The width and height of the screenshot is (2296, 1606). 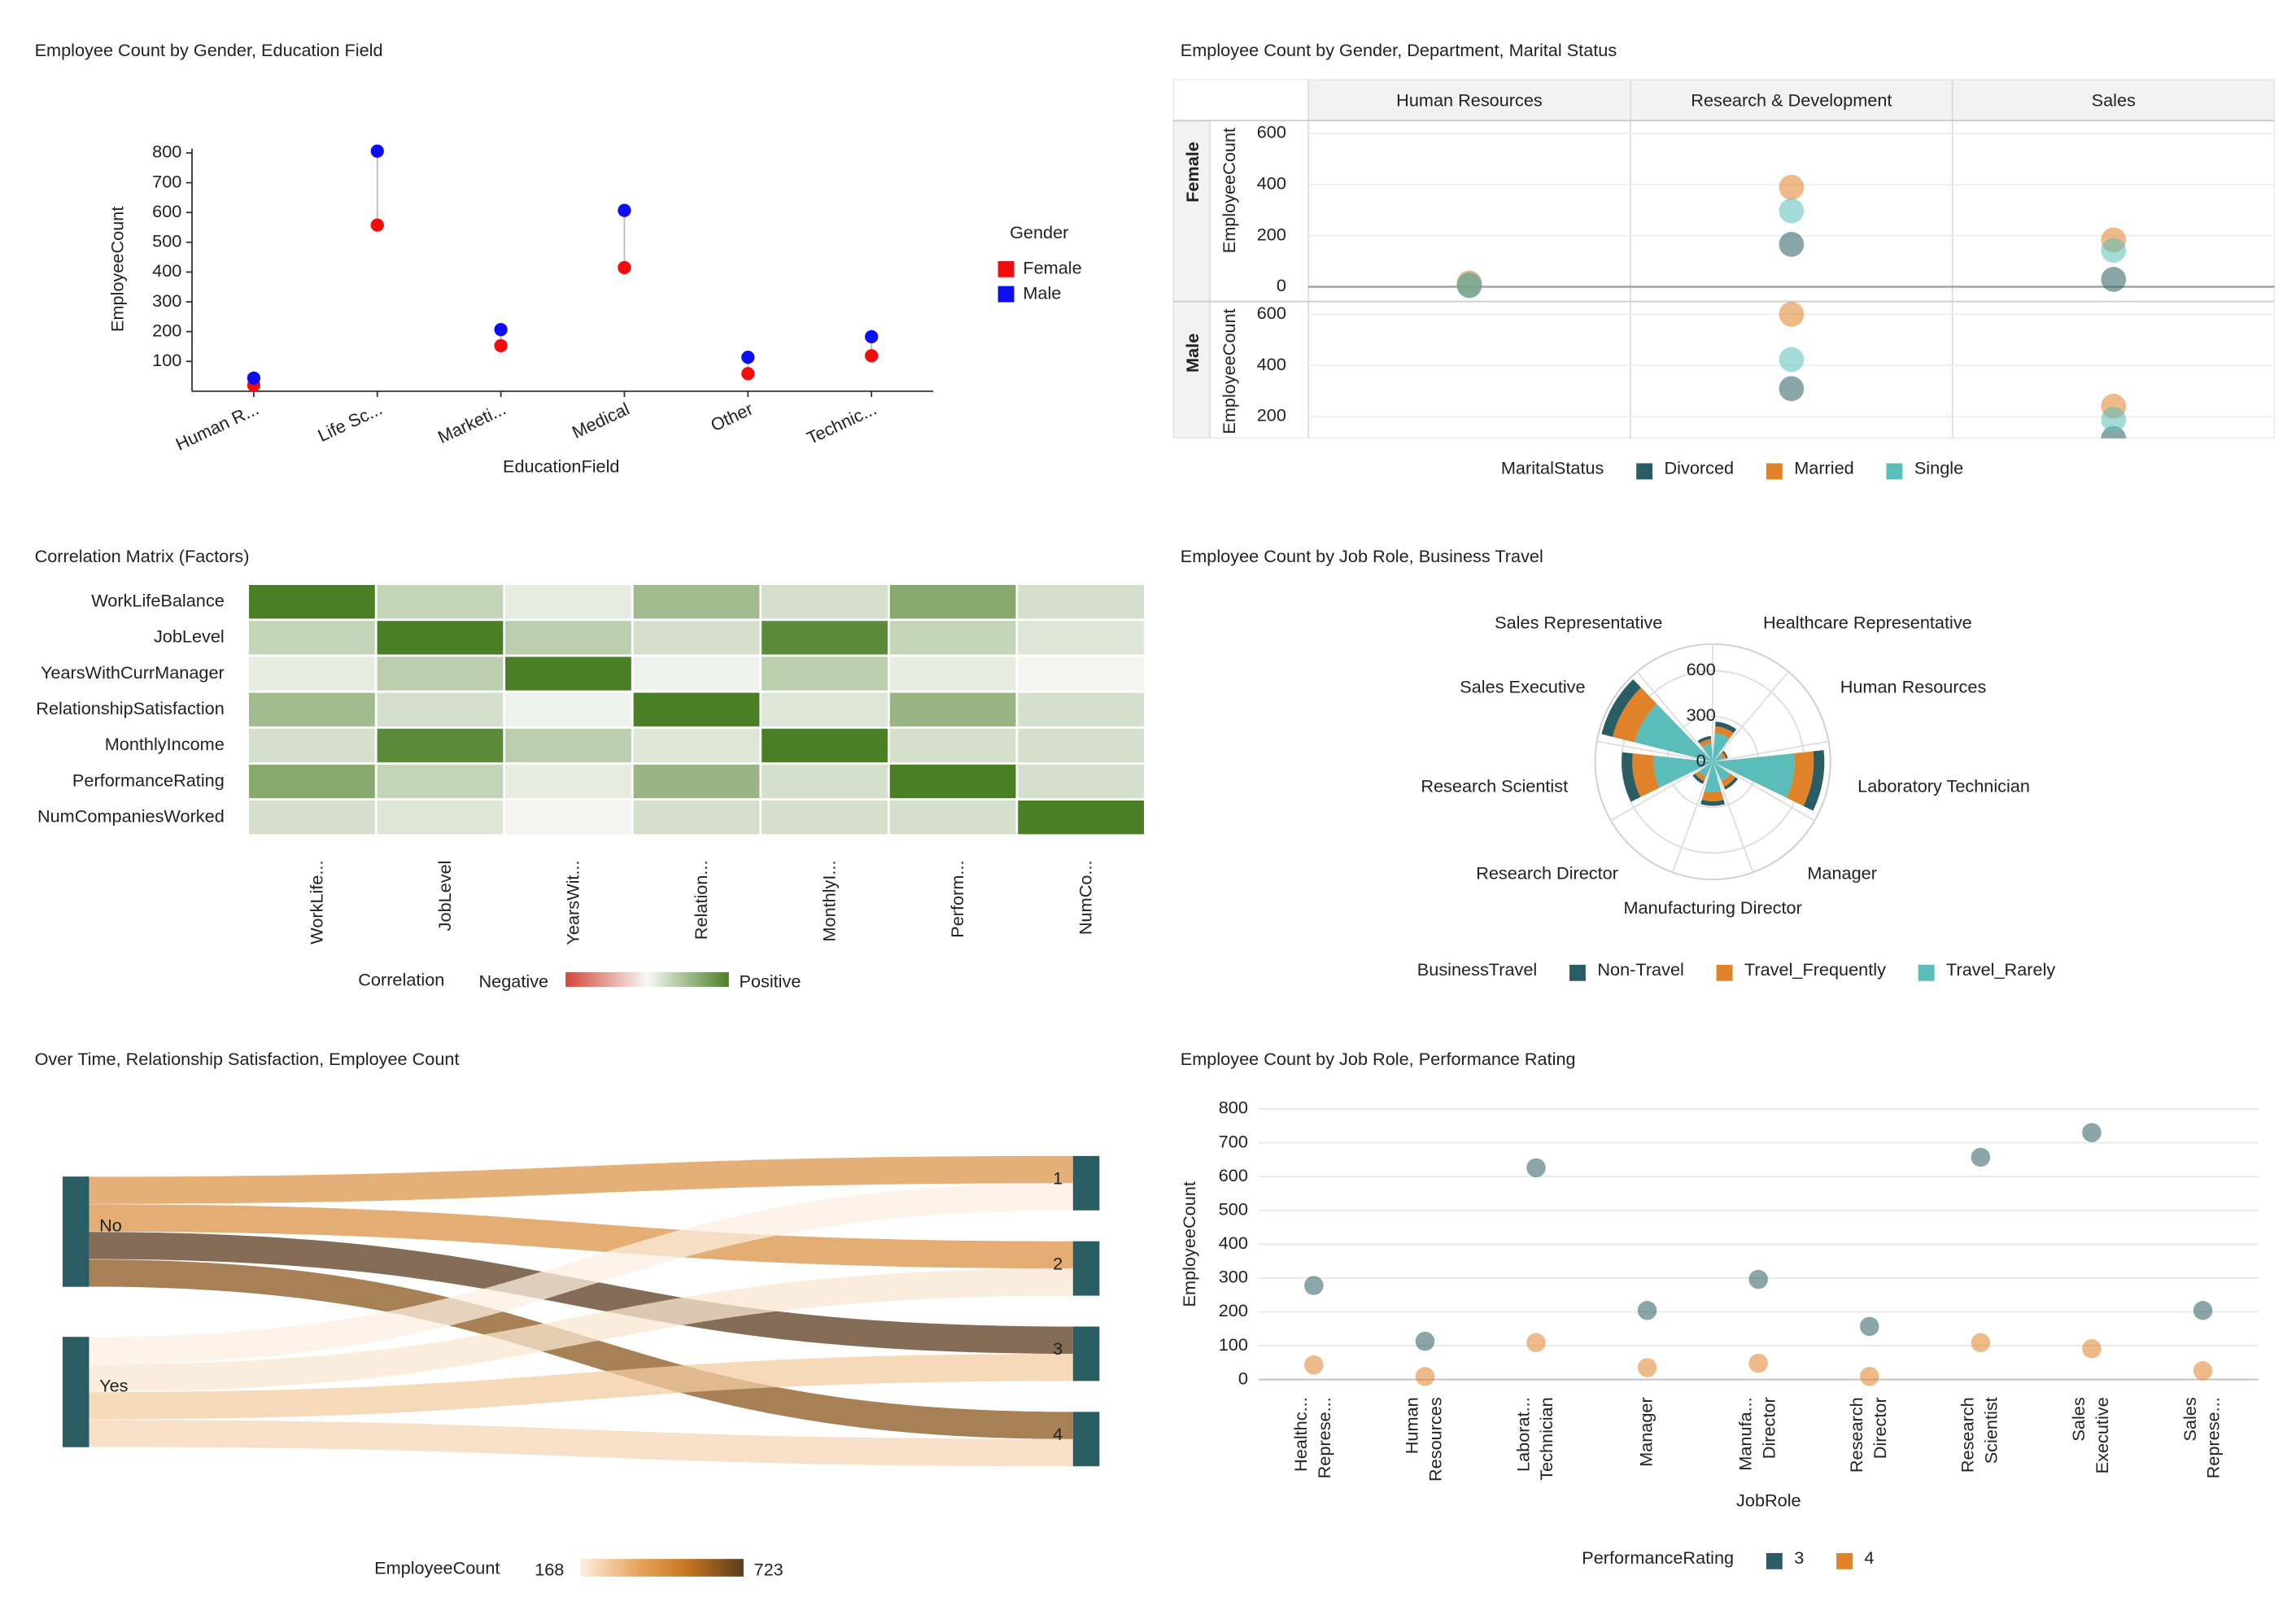 I want to click on row-label: RelationshipSatisfaction, so click(x=130, y=708).